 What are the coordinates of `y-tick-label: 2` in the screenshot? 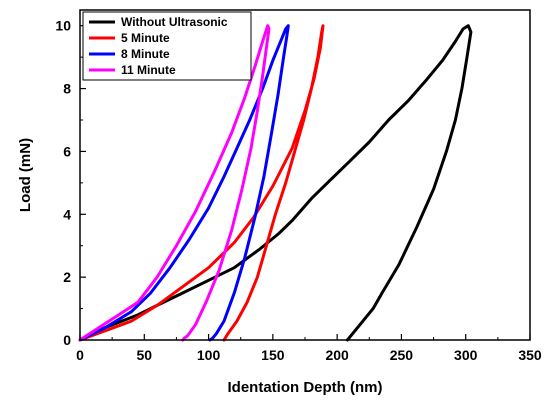 It's located at (67, 277).